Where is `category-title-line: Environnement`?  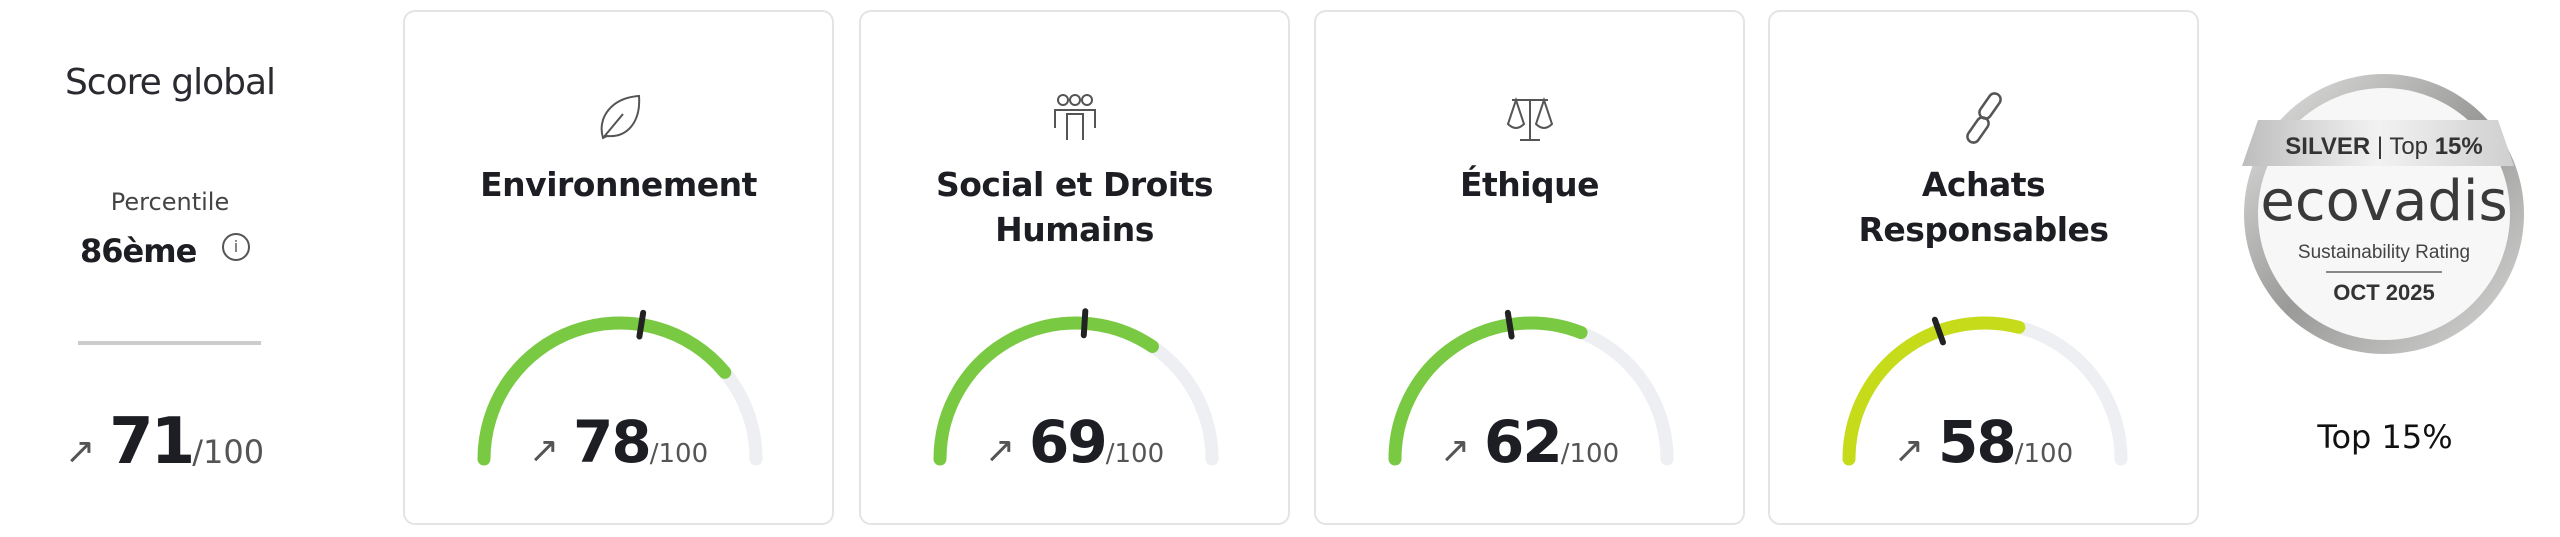 category-title-line: Environnement is located at coordinates (618, 184).